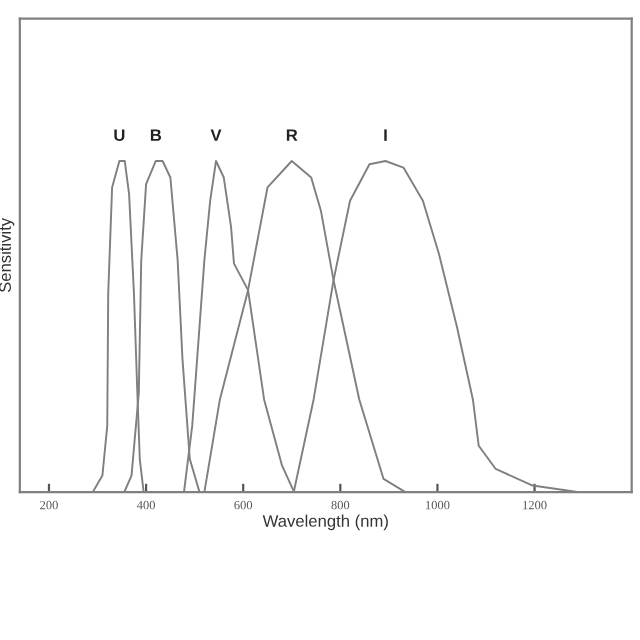 Image resolution: width=640 pixels, height=640 pixels. Describe the element at coordinates (292, 135) in the screenshot. I see `series-label: R` at that location.